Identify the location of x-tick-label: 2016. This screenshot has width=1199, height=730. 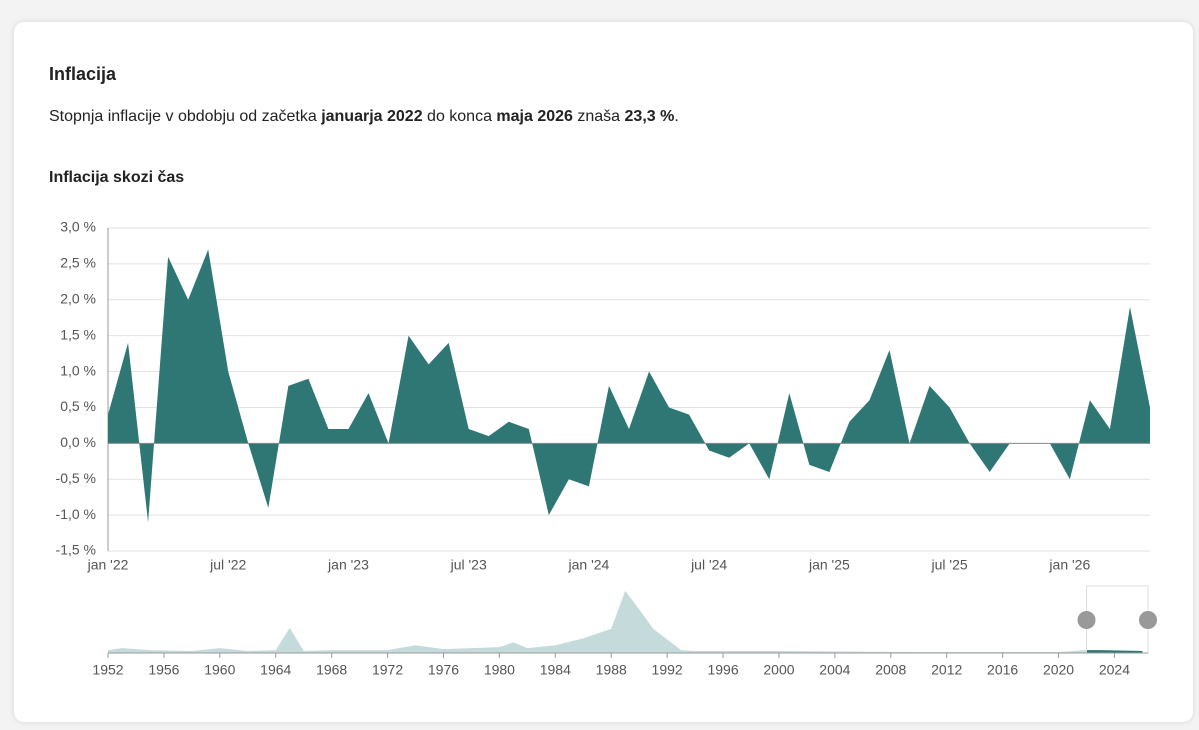
(1002, 670).